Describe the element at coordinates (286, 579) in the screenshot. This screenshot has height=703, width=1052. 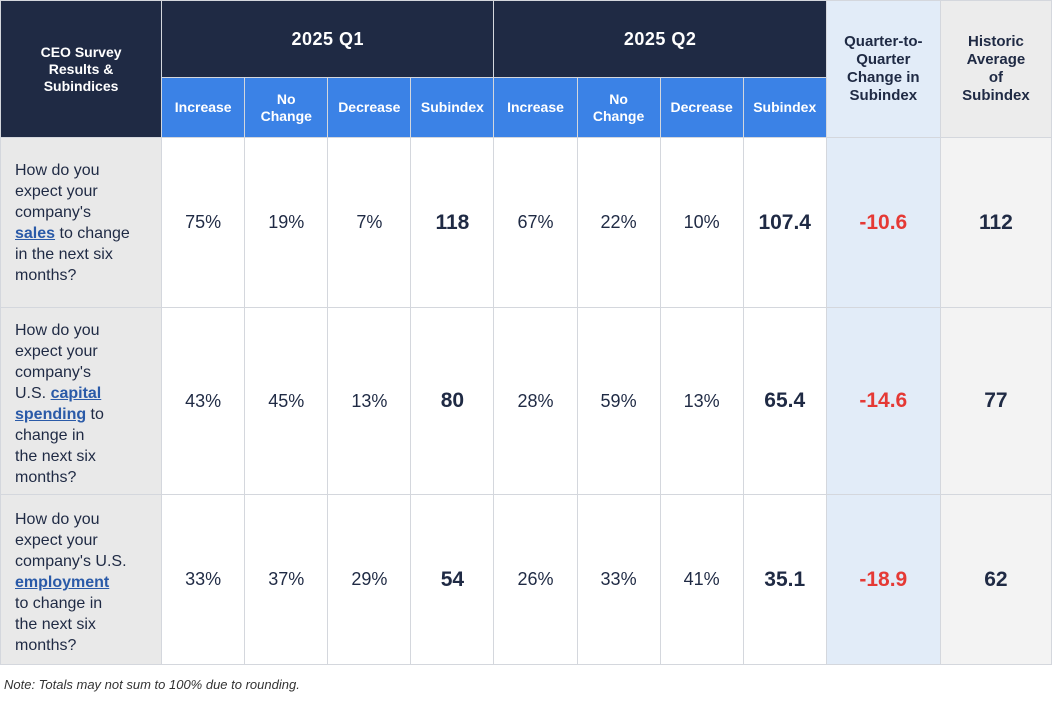
I see `q1-no-change-cell: 37%` at that location.